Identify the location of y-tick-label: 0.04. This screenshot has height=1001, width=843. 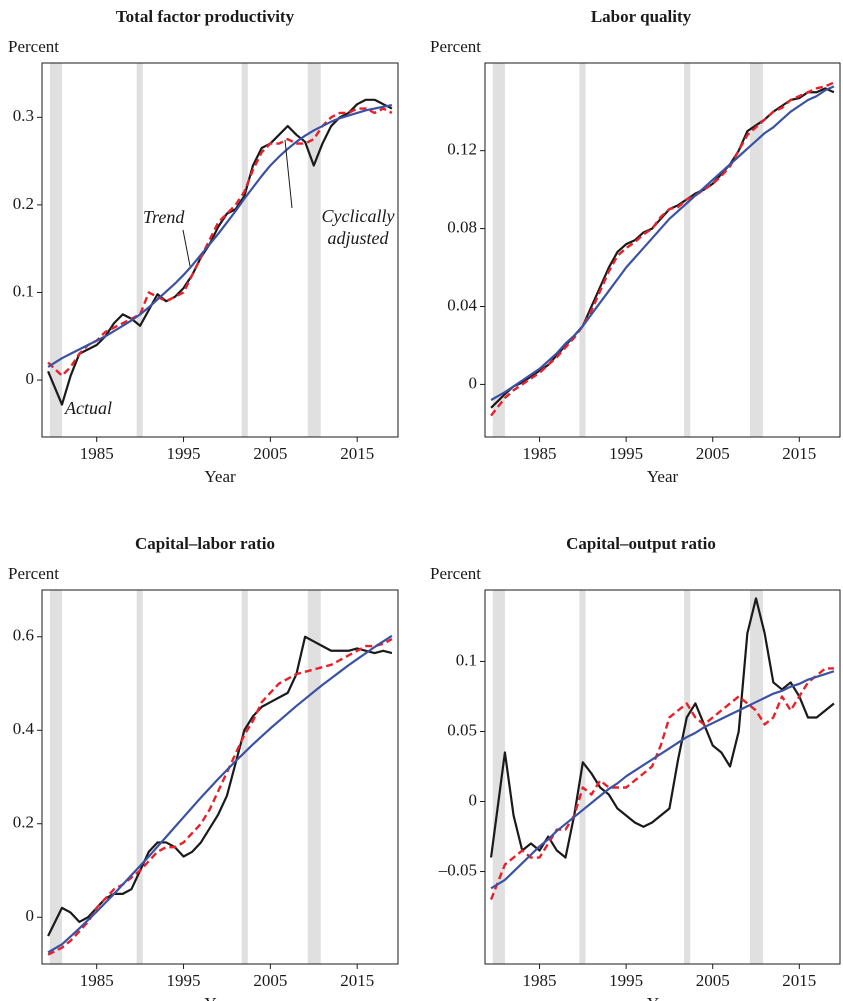
(462, 304).